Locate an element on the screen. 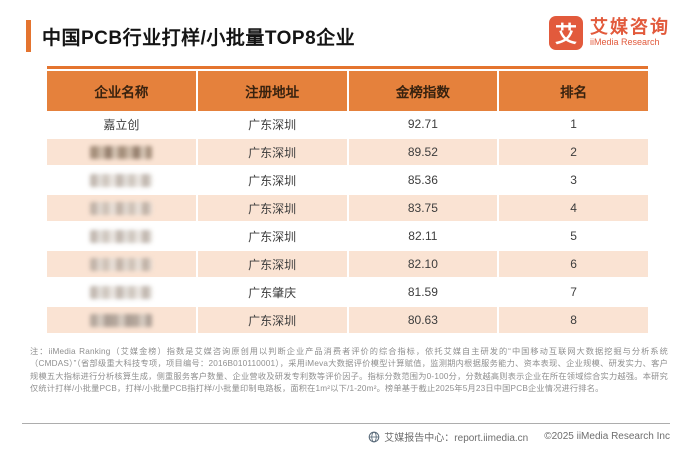  cell-rank: 5 is located at coordinates (573, 236).